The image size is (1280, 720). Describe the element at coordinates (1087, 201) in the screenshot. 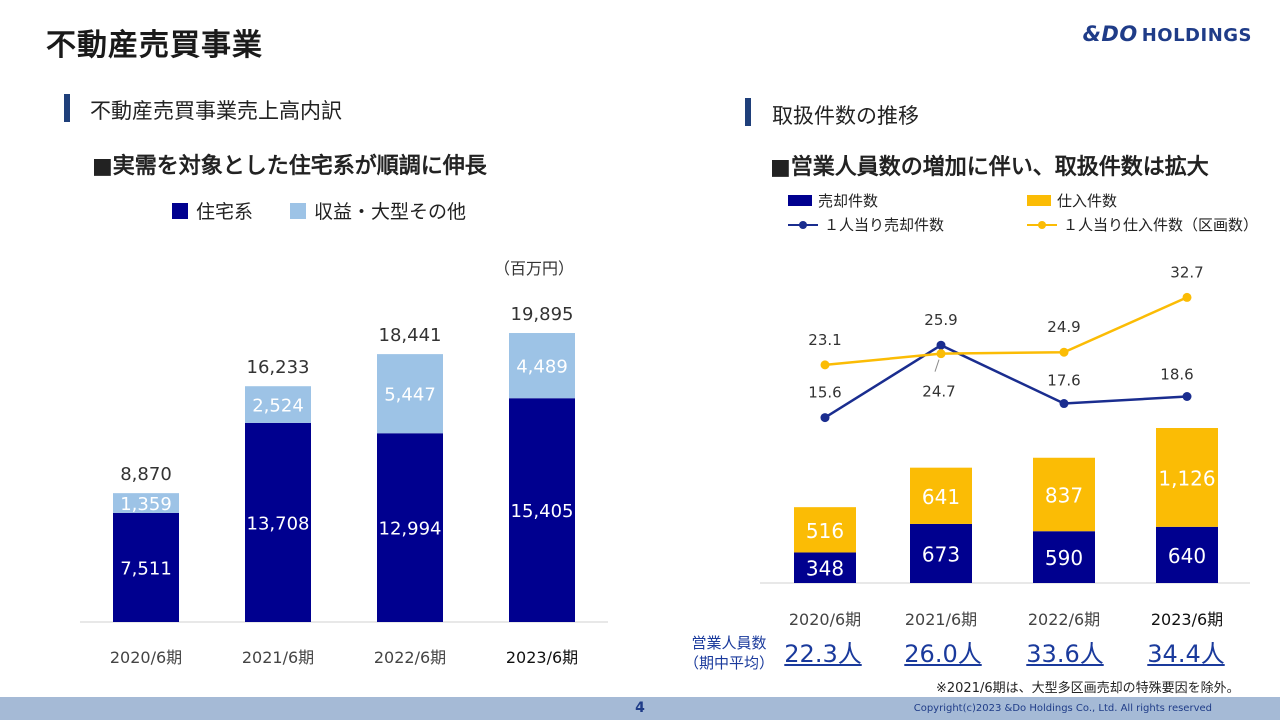

I see `legend-label-purchase: 仕入件数` at that location.